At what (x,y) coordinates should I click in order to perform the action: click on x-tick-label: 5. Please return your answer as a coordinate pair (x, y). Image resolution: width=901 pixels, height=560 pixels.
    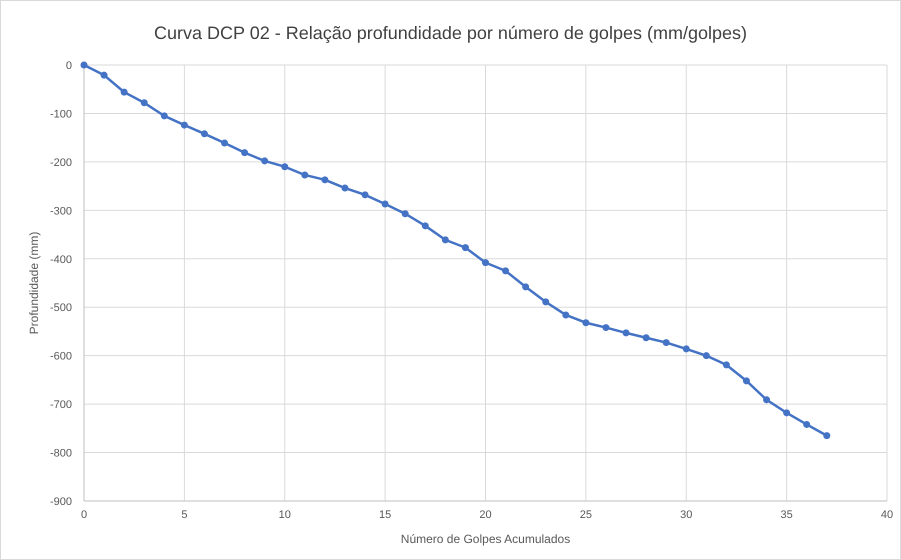
    Looking at the image, I should click on (184, 515).